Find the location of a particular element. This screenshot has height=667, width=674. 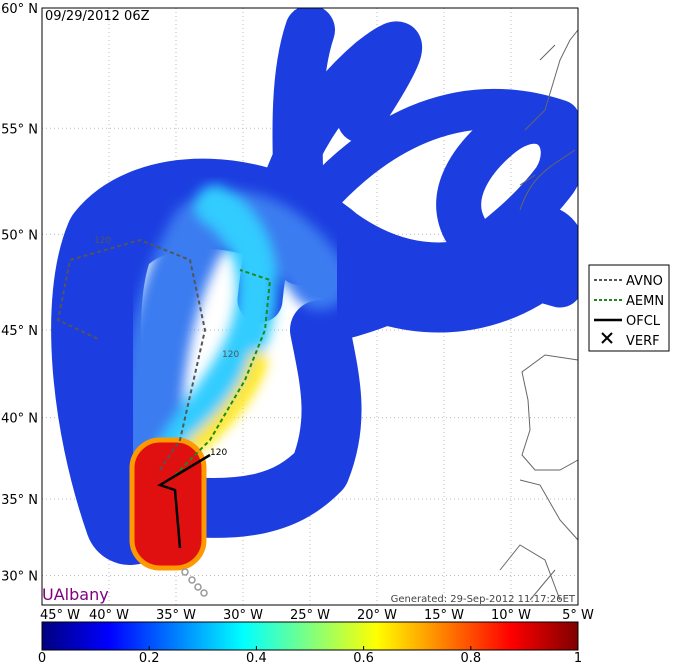

lat-tick-label: 30° N is located at coordinates (19, 576).